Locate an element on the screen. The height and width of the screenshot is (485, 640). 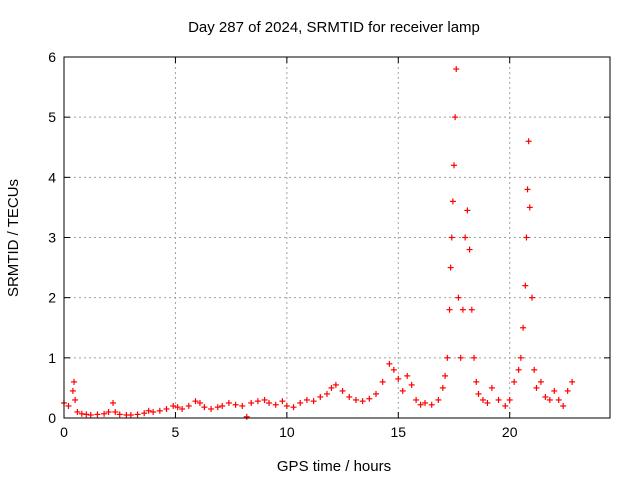
x-axis-label: GPS time / hours is located at coordinates (334, 466).